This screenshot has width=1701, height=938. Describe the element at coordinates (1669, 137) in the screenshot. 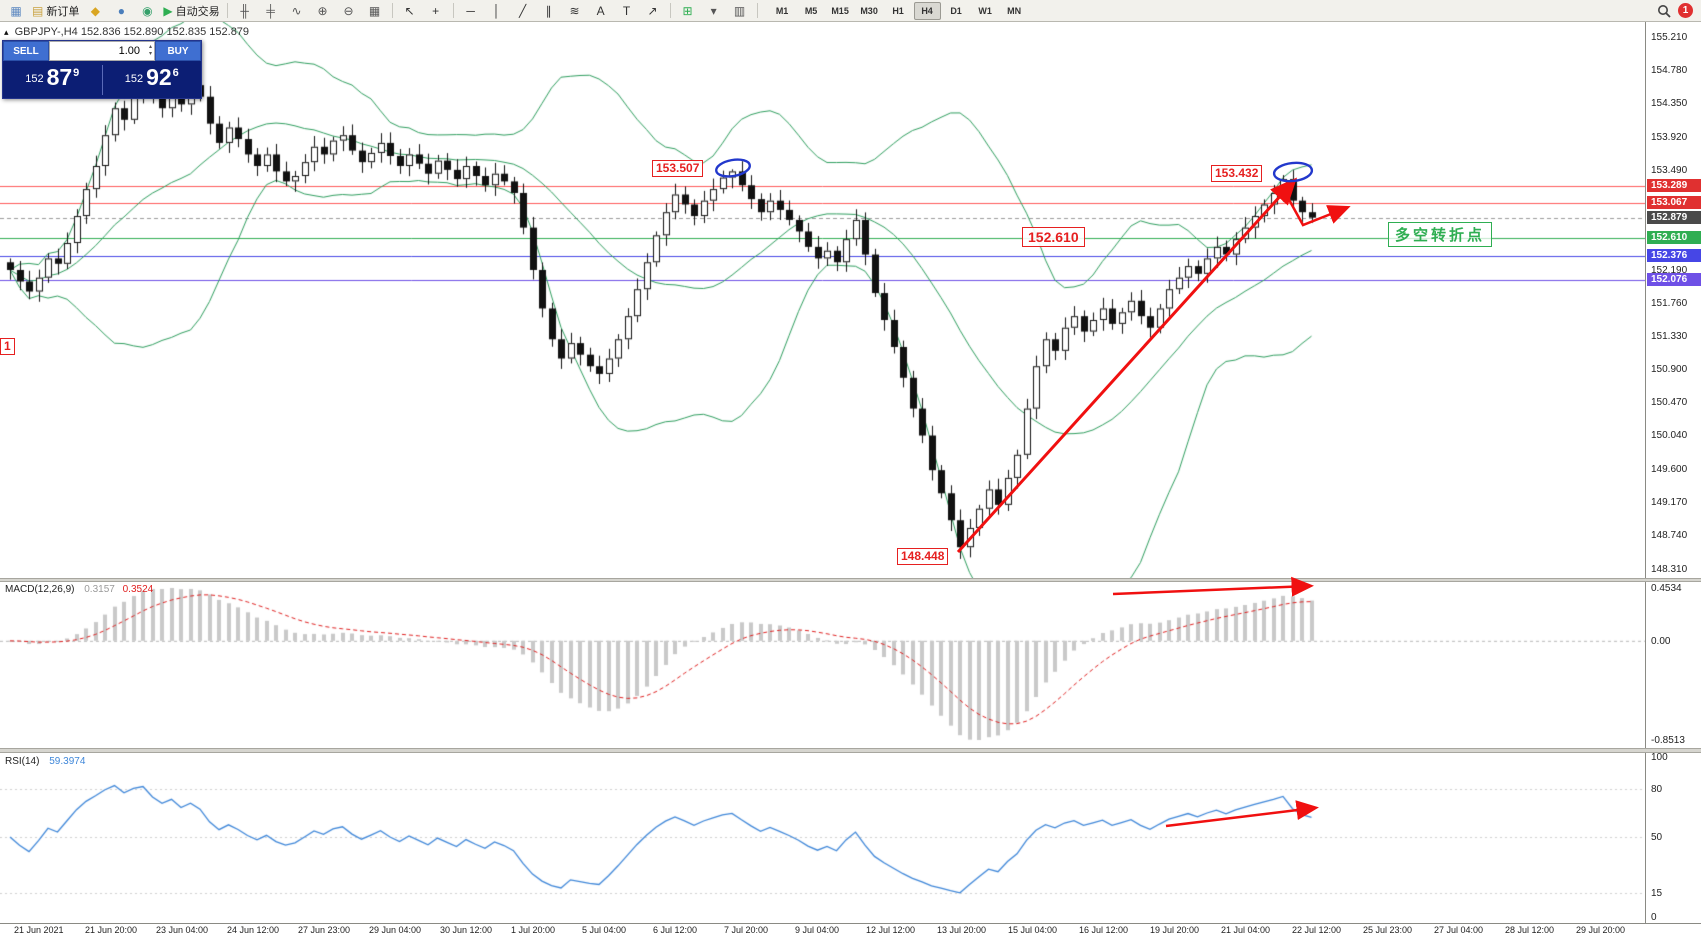

I see `price-tick: 153.920` at that location.